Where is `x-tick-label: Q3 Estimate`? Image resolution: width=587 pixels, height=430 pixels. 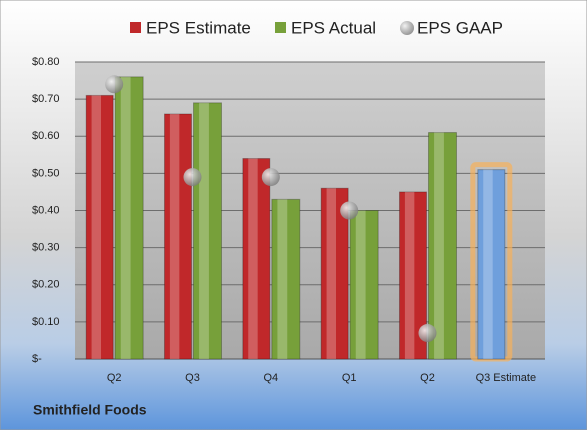
x-tick-label: Q3 Estimate is located at coordinates (506, 378).